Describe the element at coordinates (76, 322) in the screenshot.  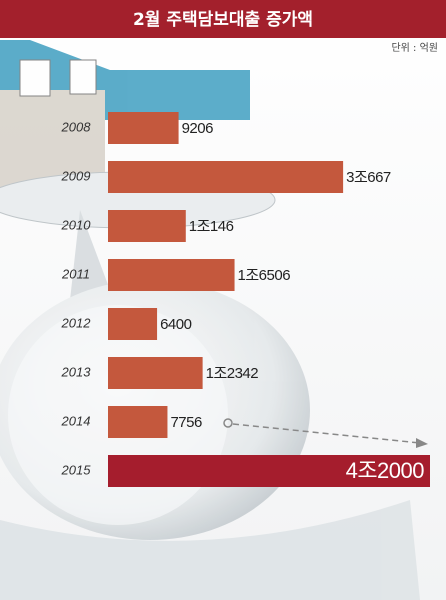
I see `y-tick-label: 2012` at that location.